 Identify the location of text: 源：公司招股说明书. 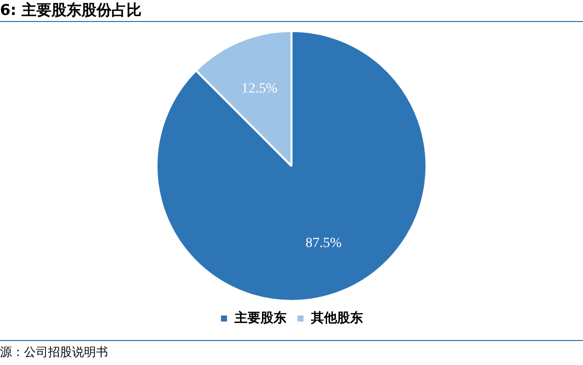
(291, 350).